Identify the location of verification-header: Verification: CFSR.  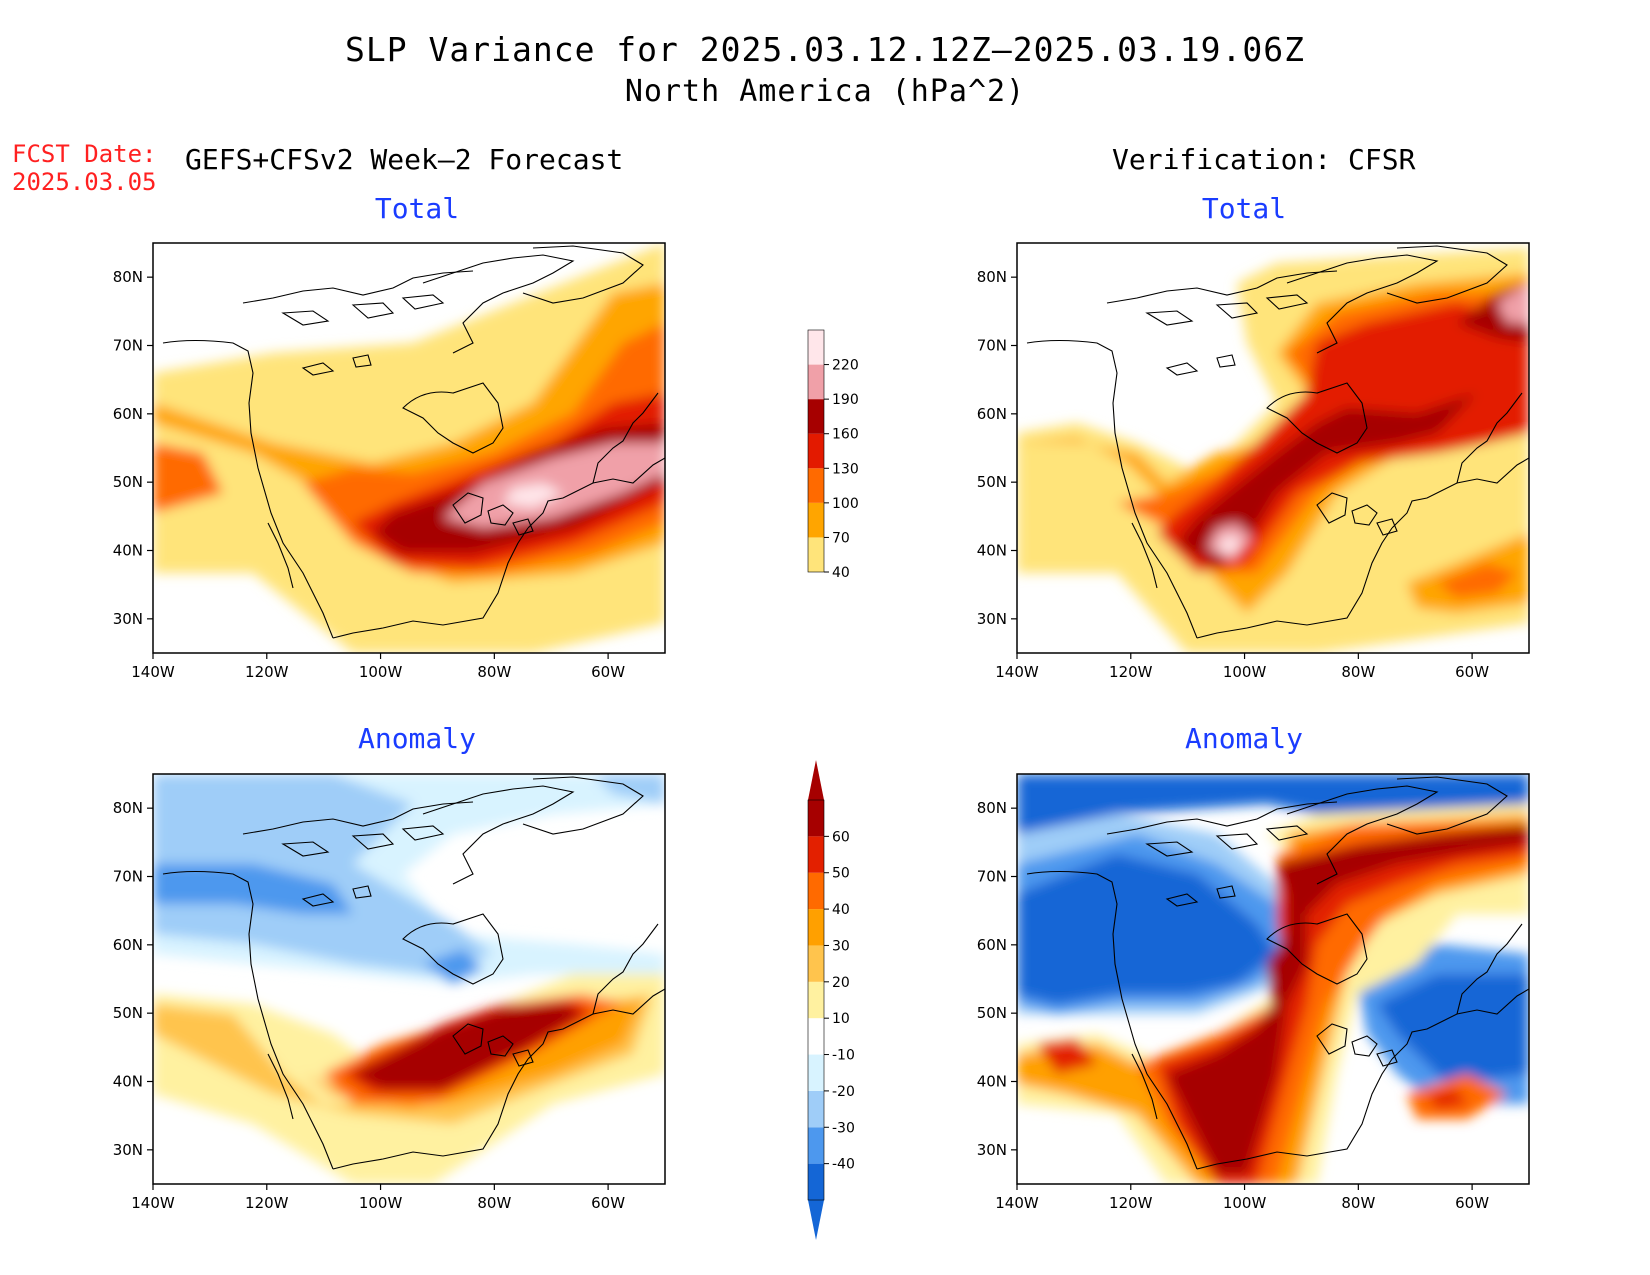
(1264, 159).